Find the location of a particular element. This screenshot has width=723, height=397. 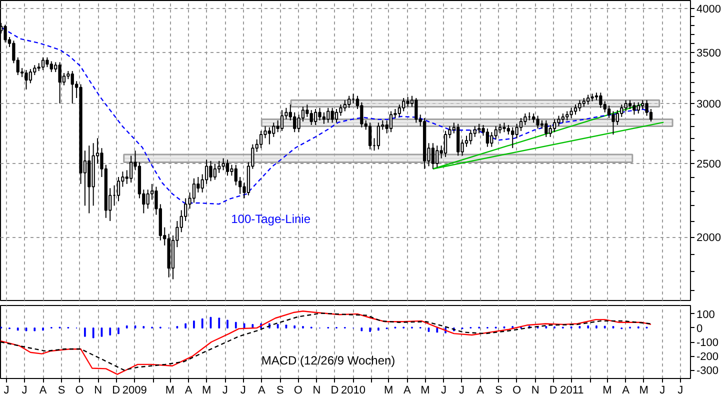

y-tick-label: 2000 is located at coordinates (708, 238).